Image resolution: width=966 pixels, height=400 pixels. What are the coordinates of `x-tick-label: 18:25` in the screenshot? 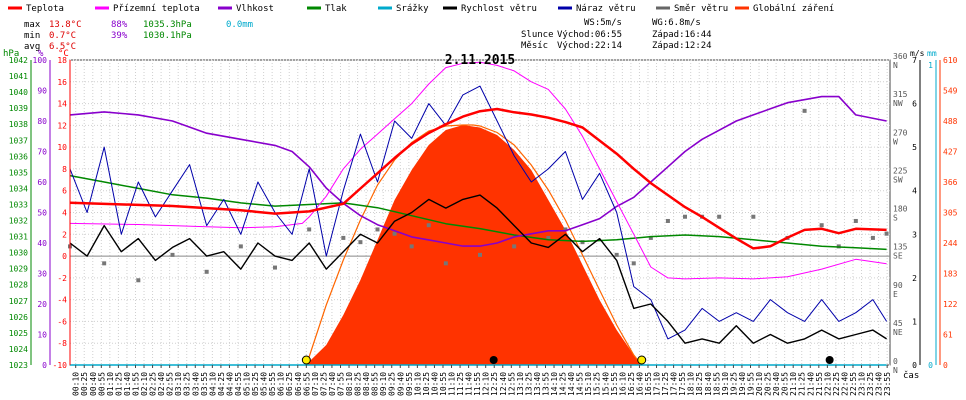 It's located at (699, 384).